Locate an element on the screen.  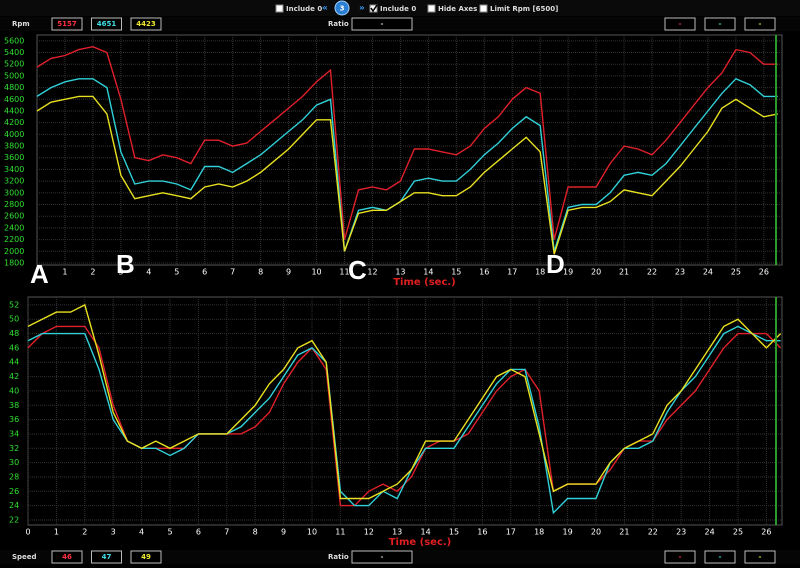
y-tick-label: 2000 is located at coordinates (14, 251).